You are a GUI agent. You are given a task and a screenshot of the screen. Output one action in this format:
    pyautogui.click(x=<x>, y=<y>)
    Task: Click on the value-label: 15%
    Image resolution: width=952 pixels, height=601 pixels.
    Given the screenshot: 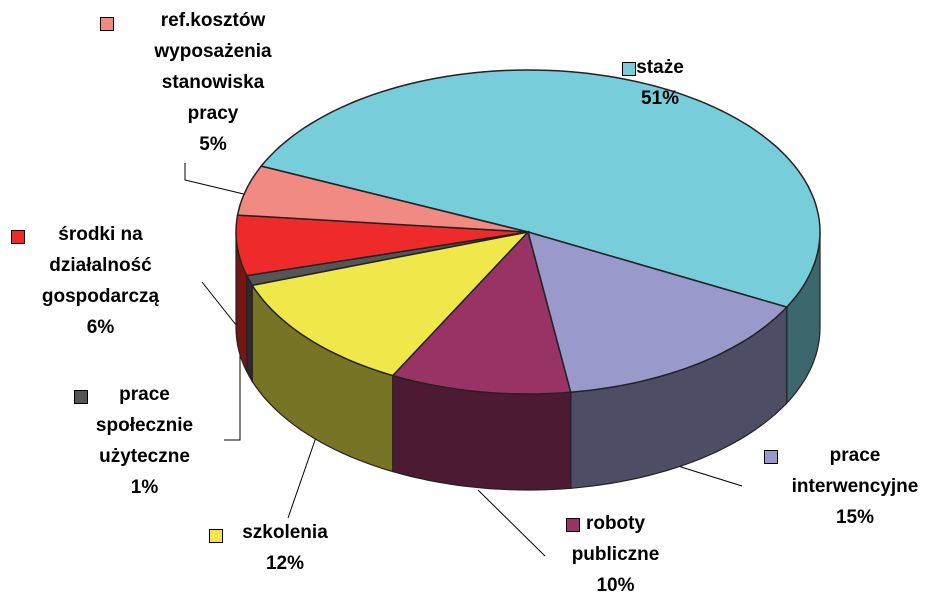 What is the action you would take?
    pyautogui.click(x=855, y=517)
    